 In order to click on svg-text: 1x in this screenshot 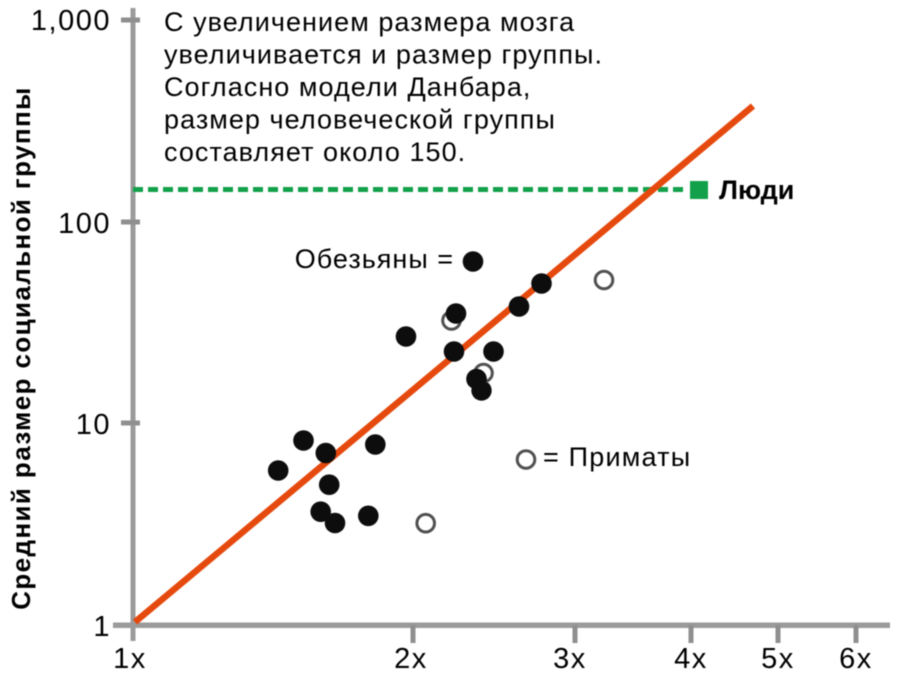, I will do `click(130, 659)`.